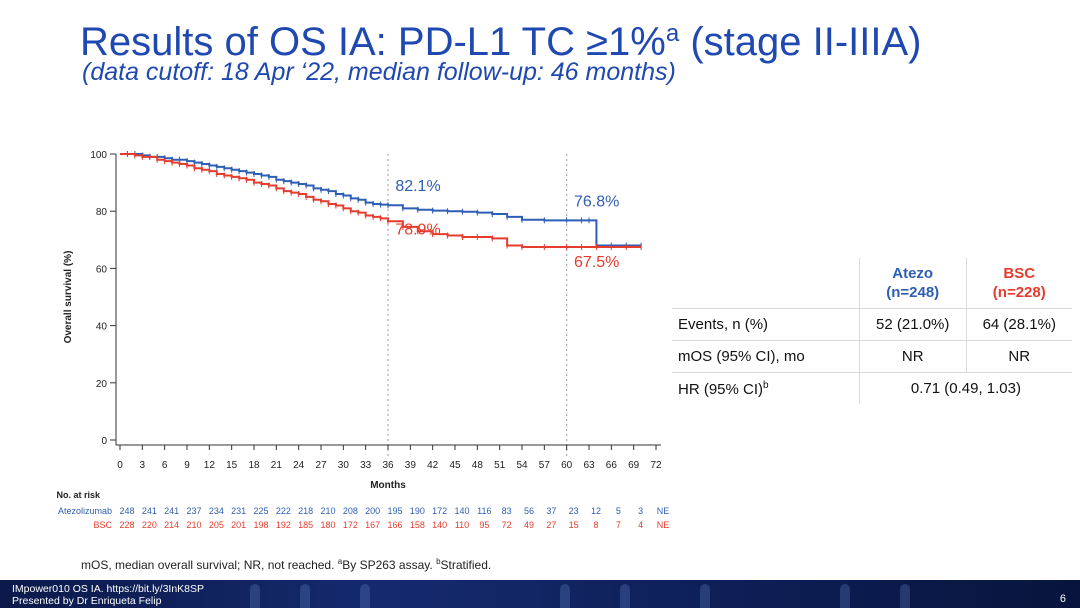 The height and width of the screenshot is (608, 1080). Describe the element at coordinates (171, 525) in the screenshot. I see `risk-count: 214` at that location.